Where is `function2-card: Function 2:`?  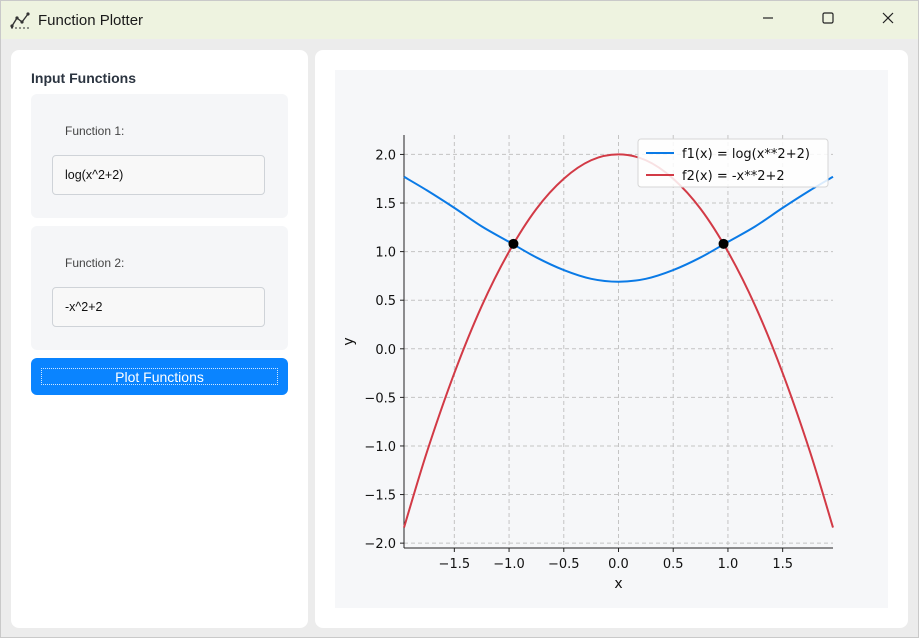
function2-card: Function 2: is located at coordinates (159, 288).